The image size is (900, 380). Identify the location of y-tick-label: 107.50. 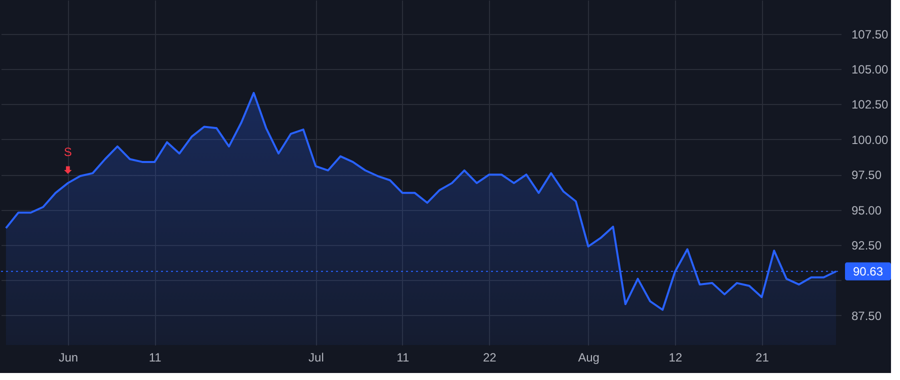
(870, 34).